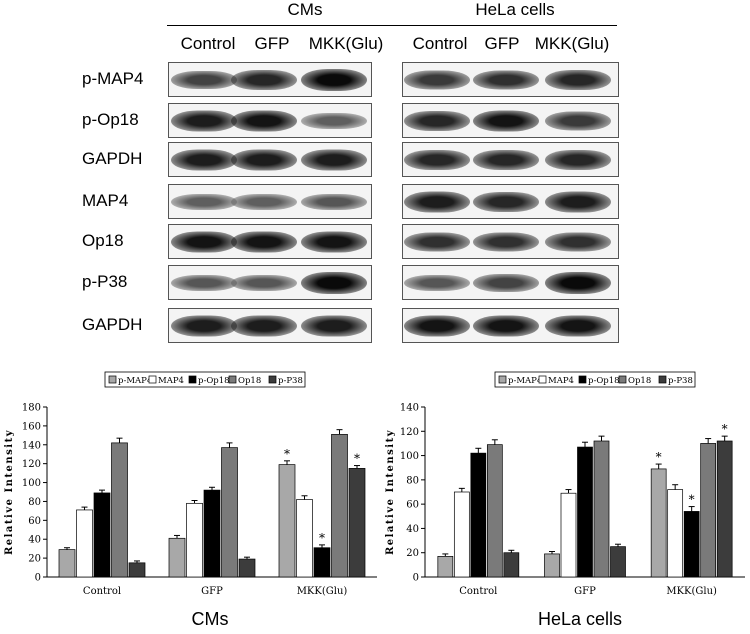 This screenshot has height=634, width=750. What do you see at coordinates (112, 324) in the screenshot?
I see `blot-row-label: GAPDH` at bounding box center [112, 324].